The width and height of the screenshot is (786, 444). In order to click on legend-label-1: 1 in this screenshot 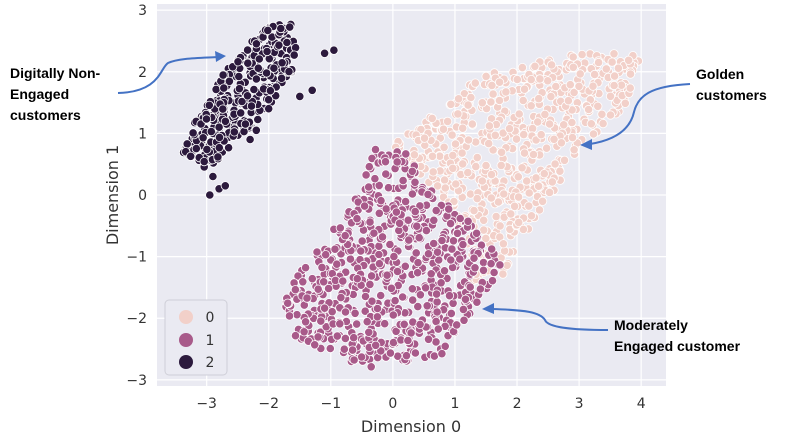, I will do `click(210, 341)`.